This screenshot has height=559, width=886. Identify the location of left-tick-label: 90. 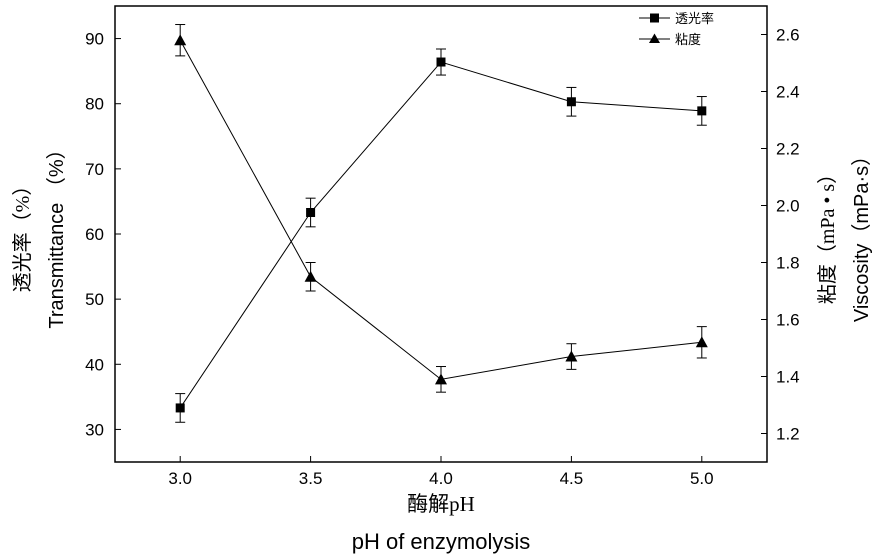
(94, 39).